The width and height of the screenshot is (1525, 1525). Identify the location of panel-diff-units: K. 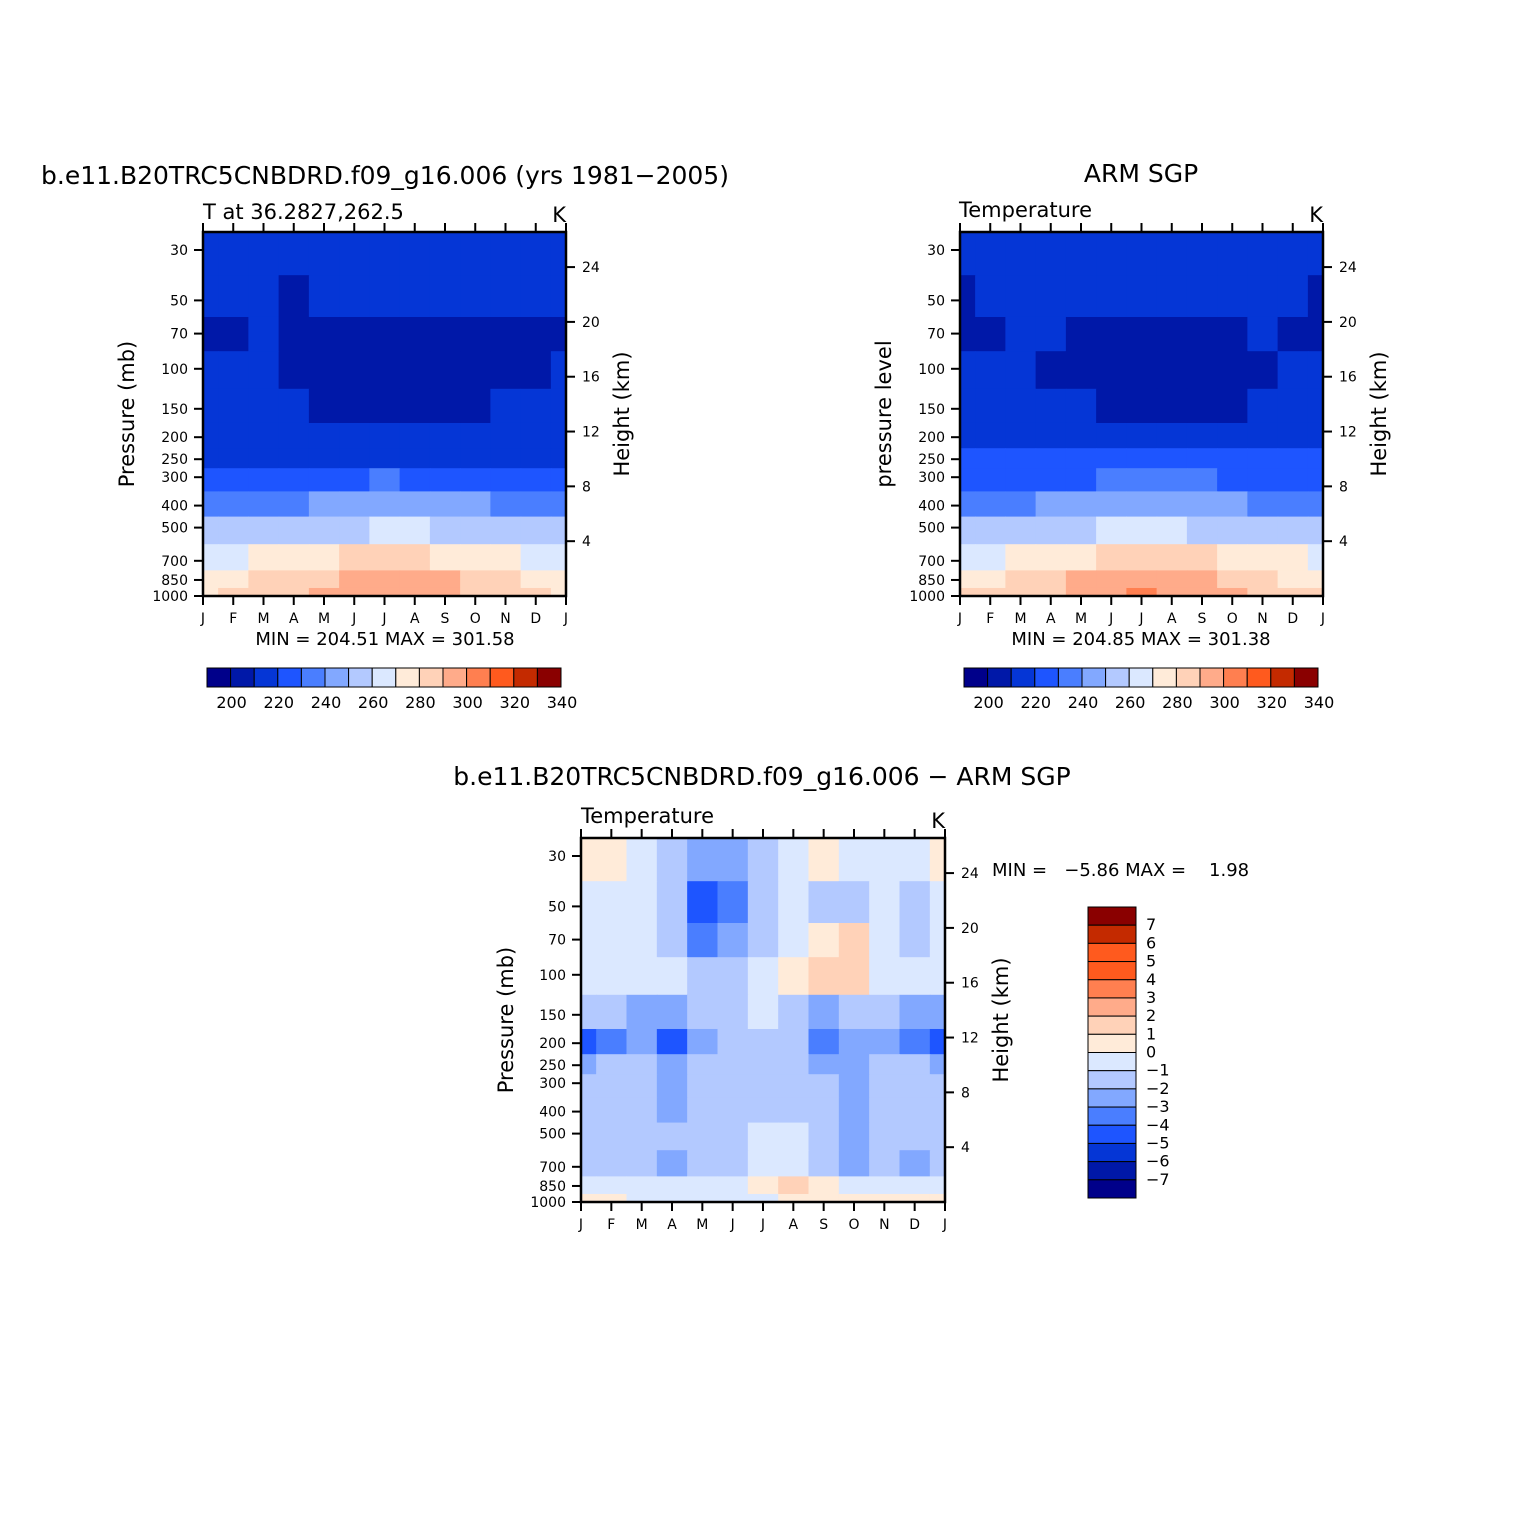
(938, 821).